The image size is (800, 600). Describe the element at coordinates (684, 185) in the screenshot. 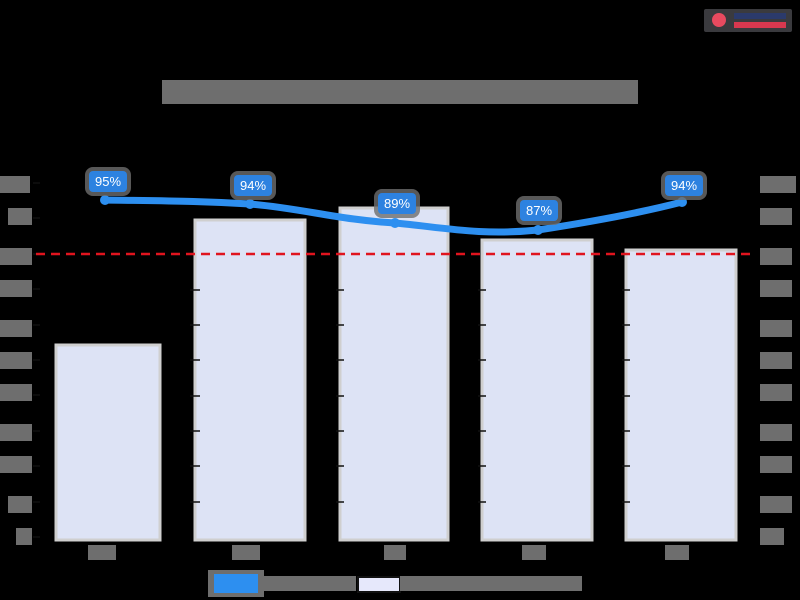

I see `data-label-4: 94%` at that location.